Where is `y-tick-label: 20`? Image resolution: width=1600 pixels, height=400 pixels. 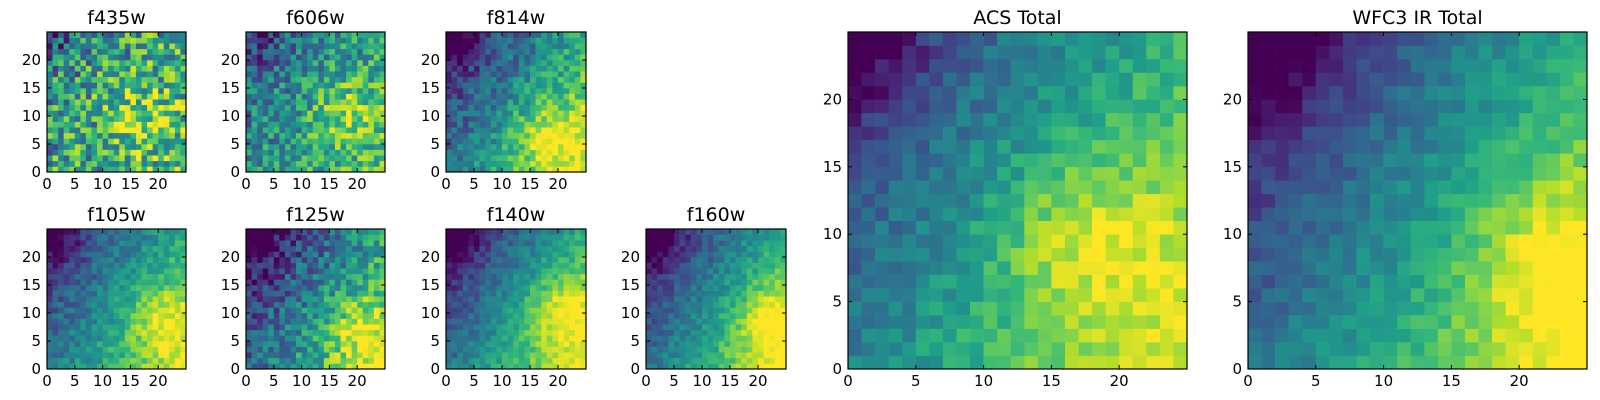
y-tick-label: 20 is located at coordinates (430, 257).